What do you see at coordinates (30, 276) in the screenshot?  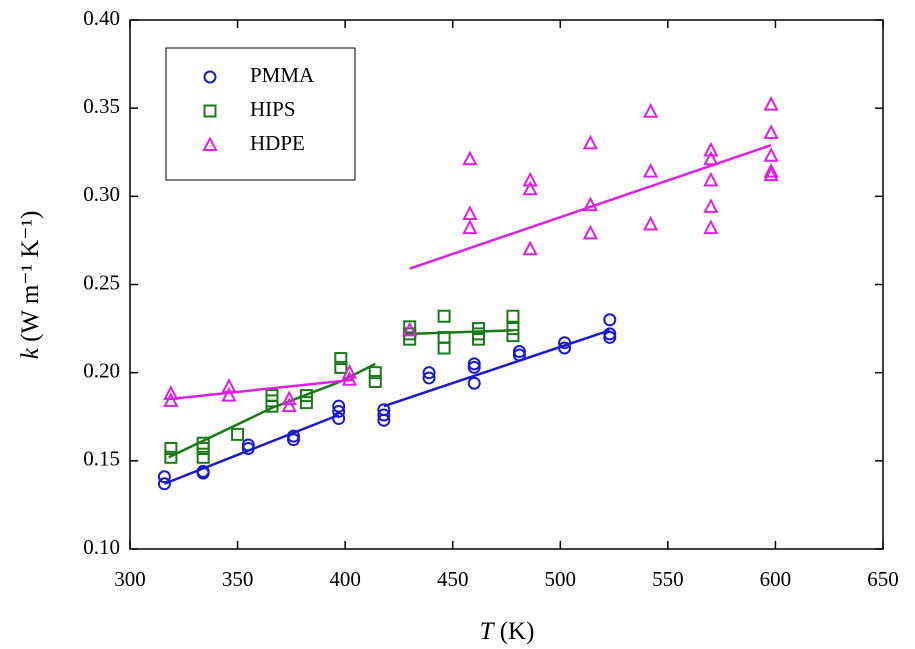 I see `y-label-unit: (W m⁻¹ K⁻¹)` at bounding box center [30, 276].